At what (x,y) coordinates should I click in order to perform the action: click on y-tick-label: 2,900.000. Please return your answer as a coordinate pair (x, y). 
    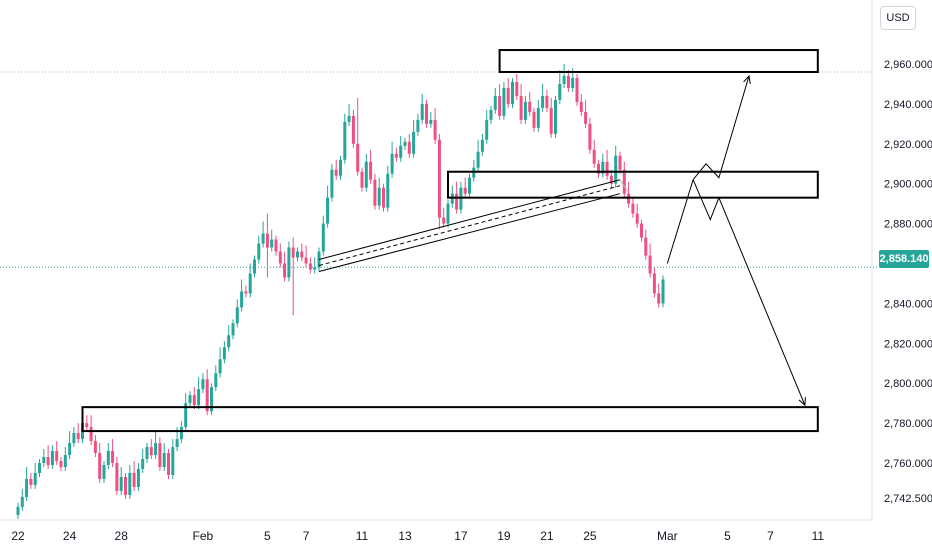
    Looking at the image, I should click on (908, 185).